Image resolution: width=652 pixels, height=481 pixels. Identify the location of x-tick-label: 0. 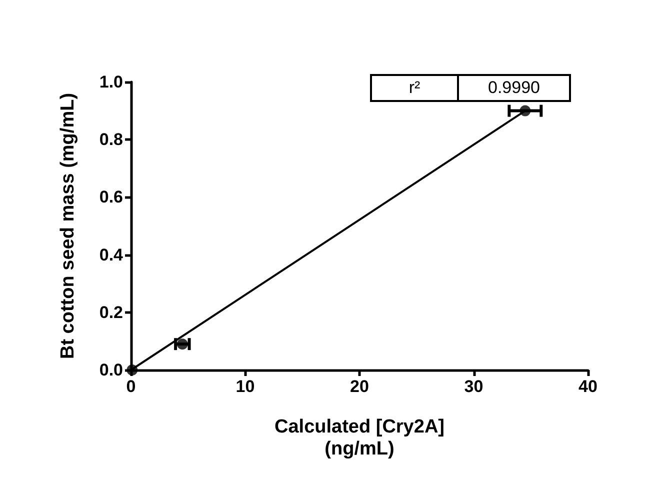
(131, 386).